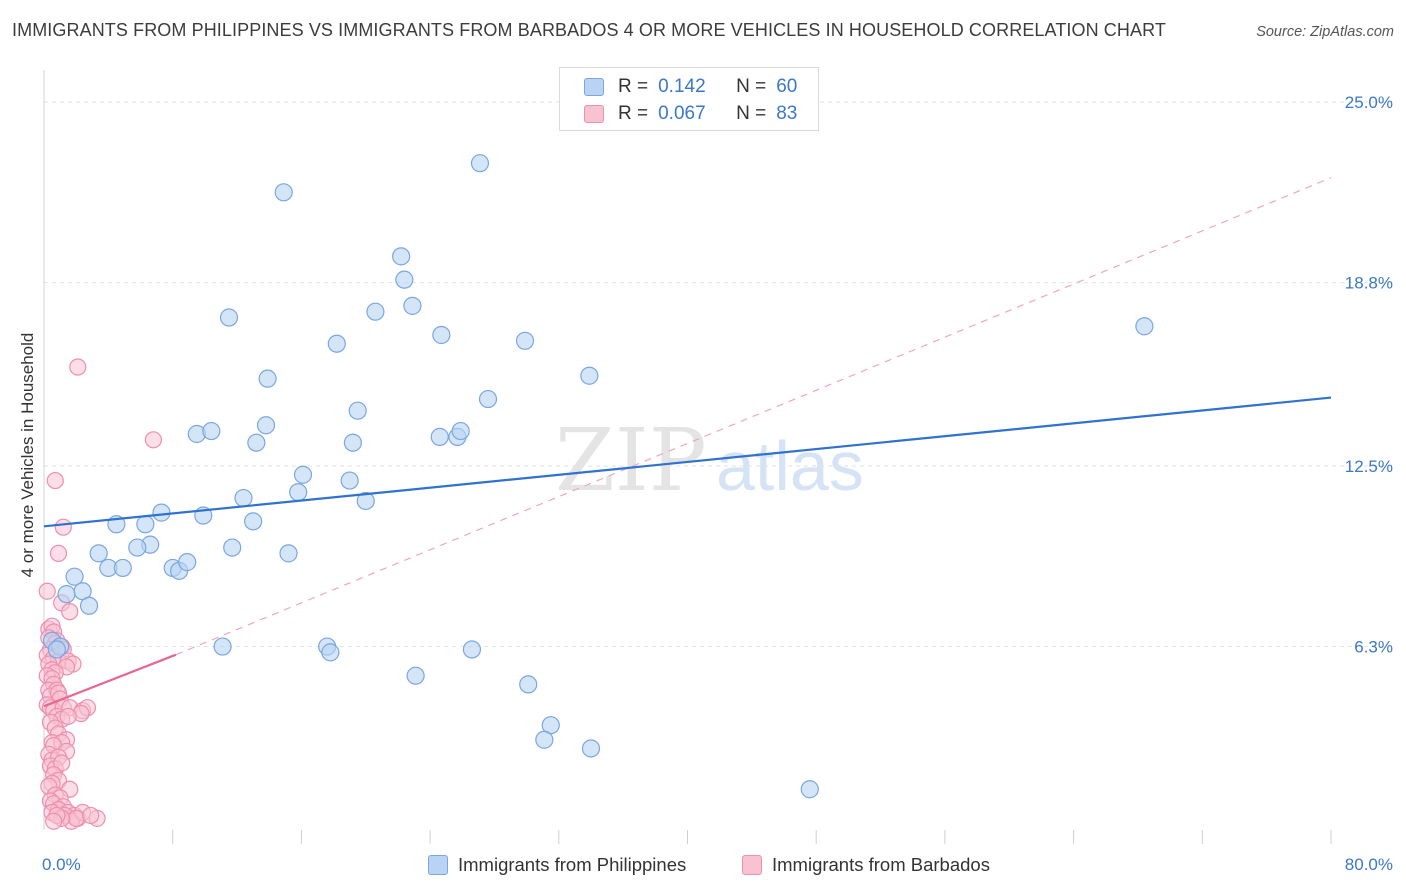 The height and width of the screenshot is (892, 1406). What do you see at coordinates (631, 461) in the screenshot?
I see `watermark-zip: ZIP` at bounding box center [631, 461].